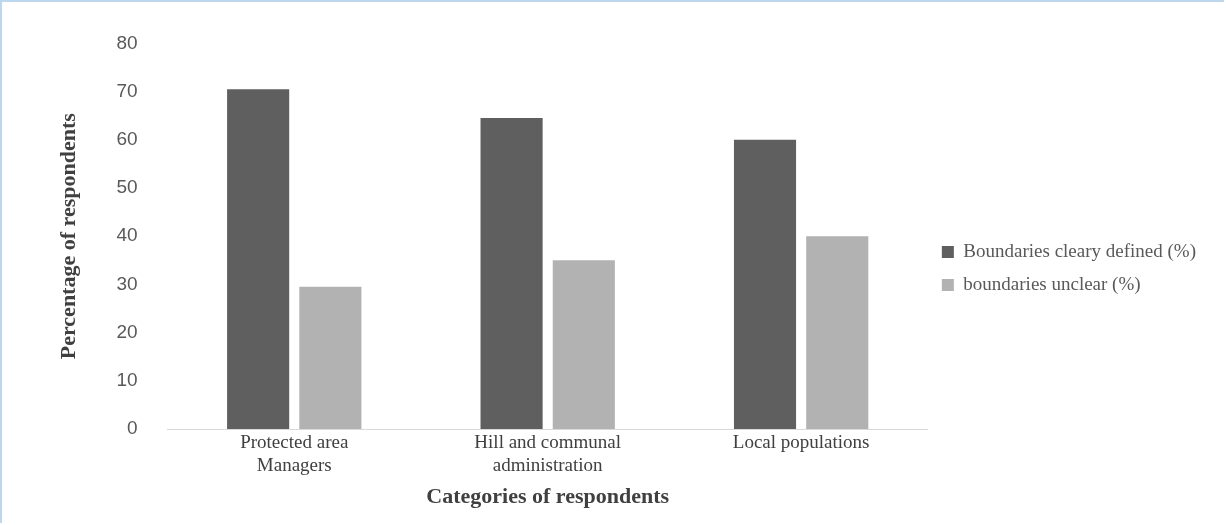 The width and height of the screenshot is (1226, 525). I want to click on y-tick-label: 40, so click(127, 235).